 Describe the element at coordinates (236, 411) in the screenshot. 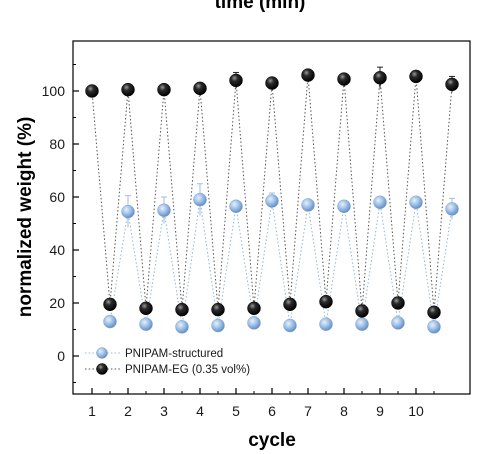

I see `x-tick-label: 5` at that location.